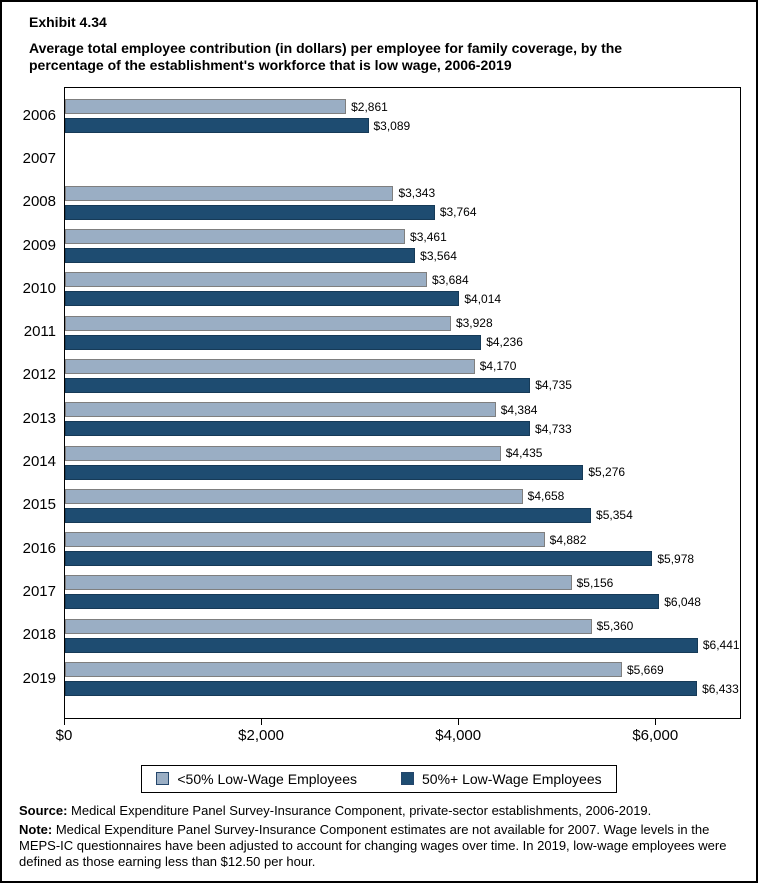 The width and height of the screenshot is (758, 883). Describe the element at coordinates (595, 582) in the screenshot. I see `bar-value-label: $5,156` at that location.